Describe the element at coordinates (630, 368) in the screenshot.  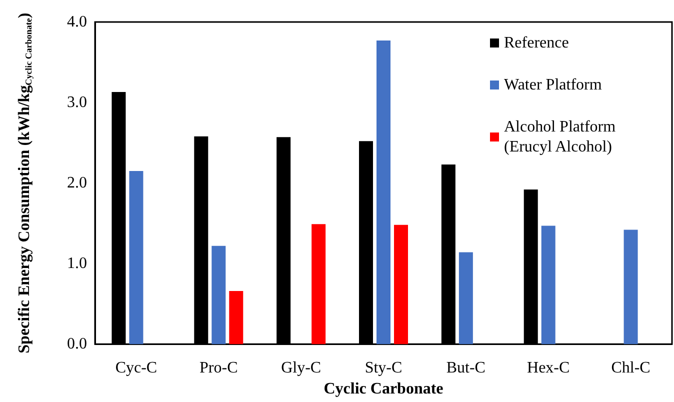
I see `x-tick-label: Chl-C` at that location.